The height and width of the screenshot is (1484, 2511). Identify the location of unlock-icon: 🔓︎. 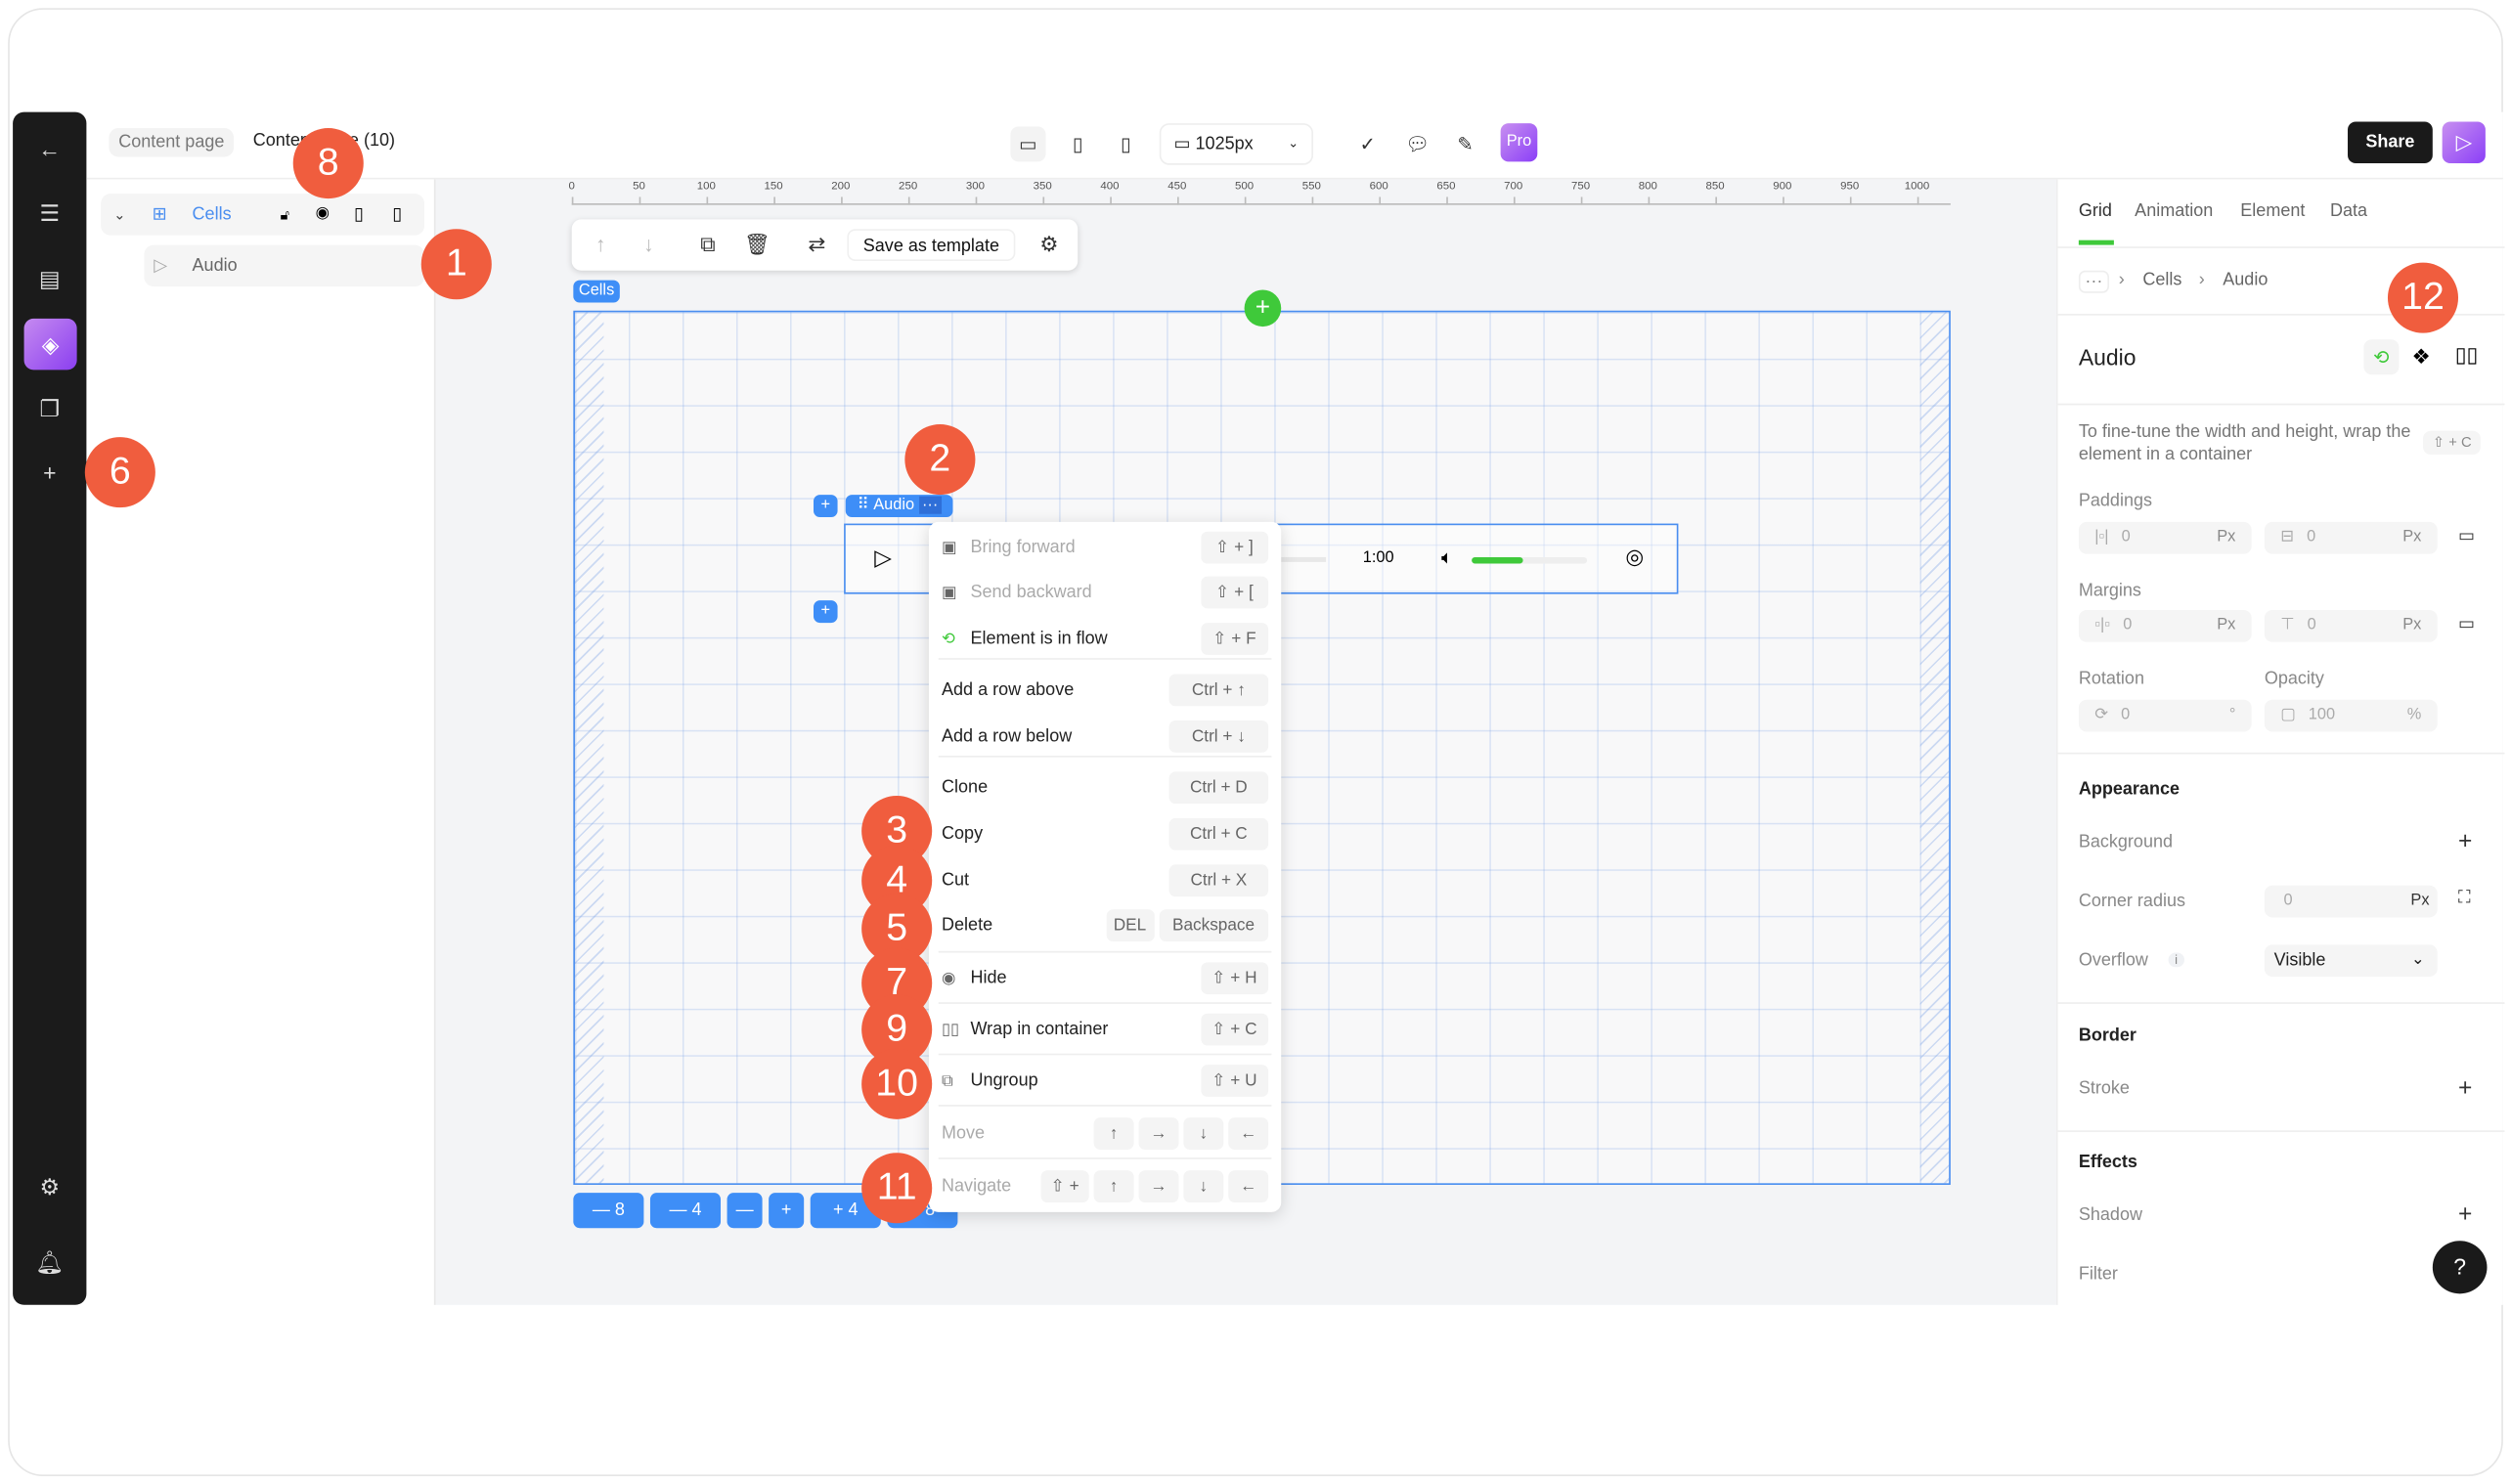
(285, 214).